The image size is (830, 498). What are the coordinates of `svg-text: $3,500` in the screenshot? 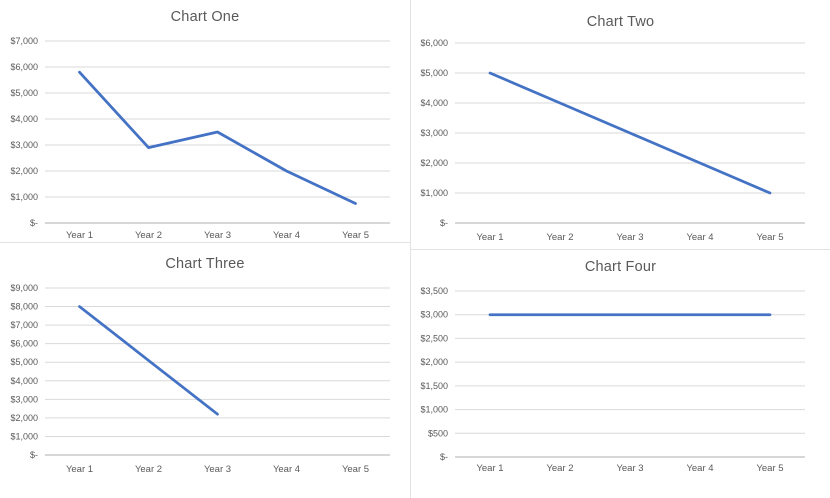 It's located at (434, 291).